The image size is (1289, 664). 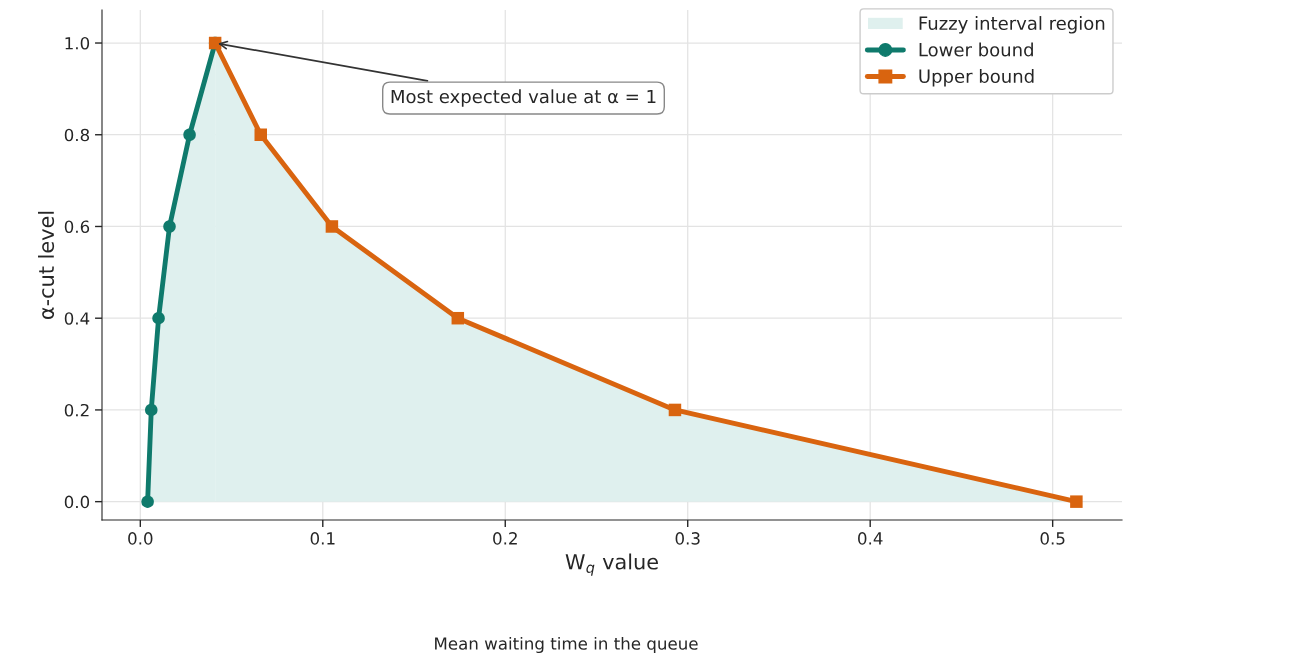 I want to click on y-axis-title: α-cut level, so click(x=46, y=265).